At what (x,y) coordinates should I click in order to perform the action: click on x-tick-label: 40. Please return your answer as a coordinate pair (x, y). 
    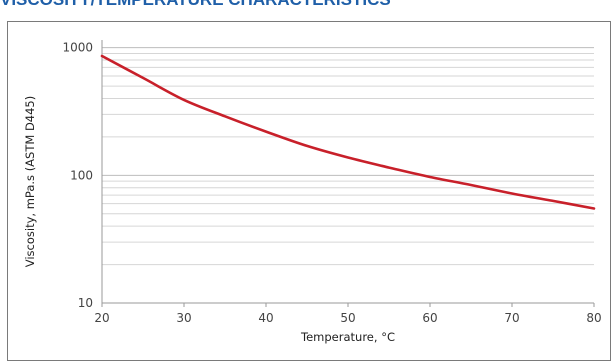
    Looking at the image, I should click on (265, 318).